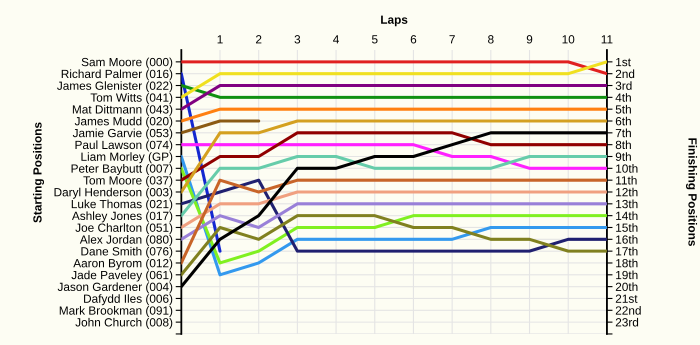 The image size is (700, 345). Describe the element at coordinates (623, 62) in the screenshot. I see `y2-tick-label: 1st` at that location.